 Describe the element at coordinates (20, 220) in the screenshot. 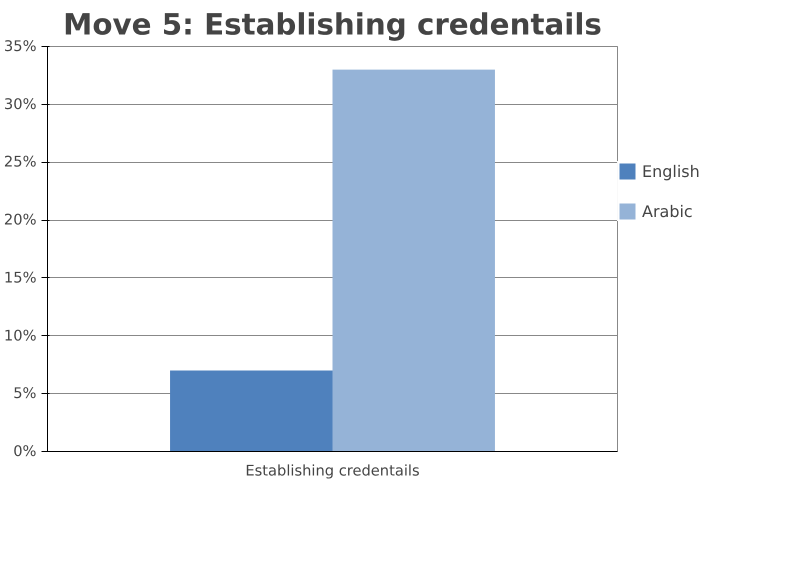

I see `y-tick-label: 20%` at that location.